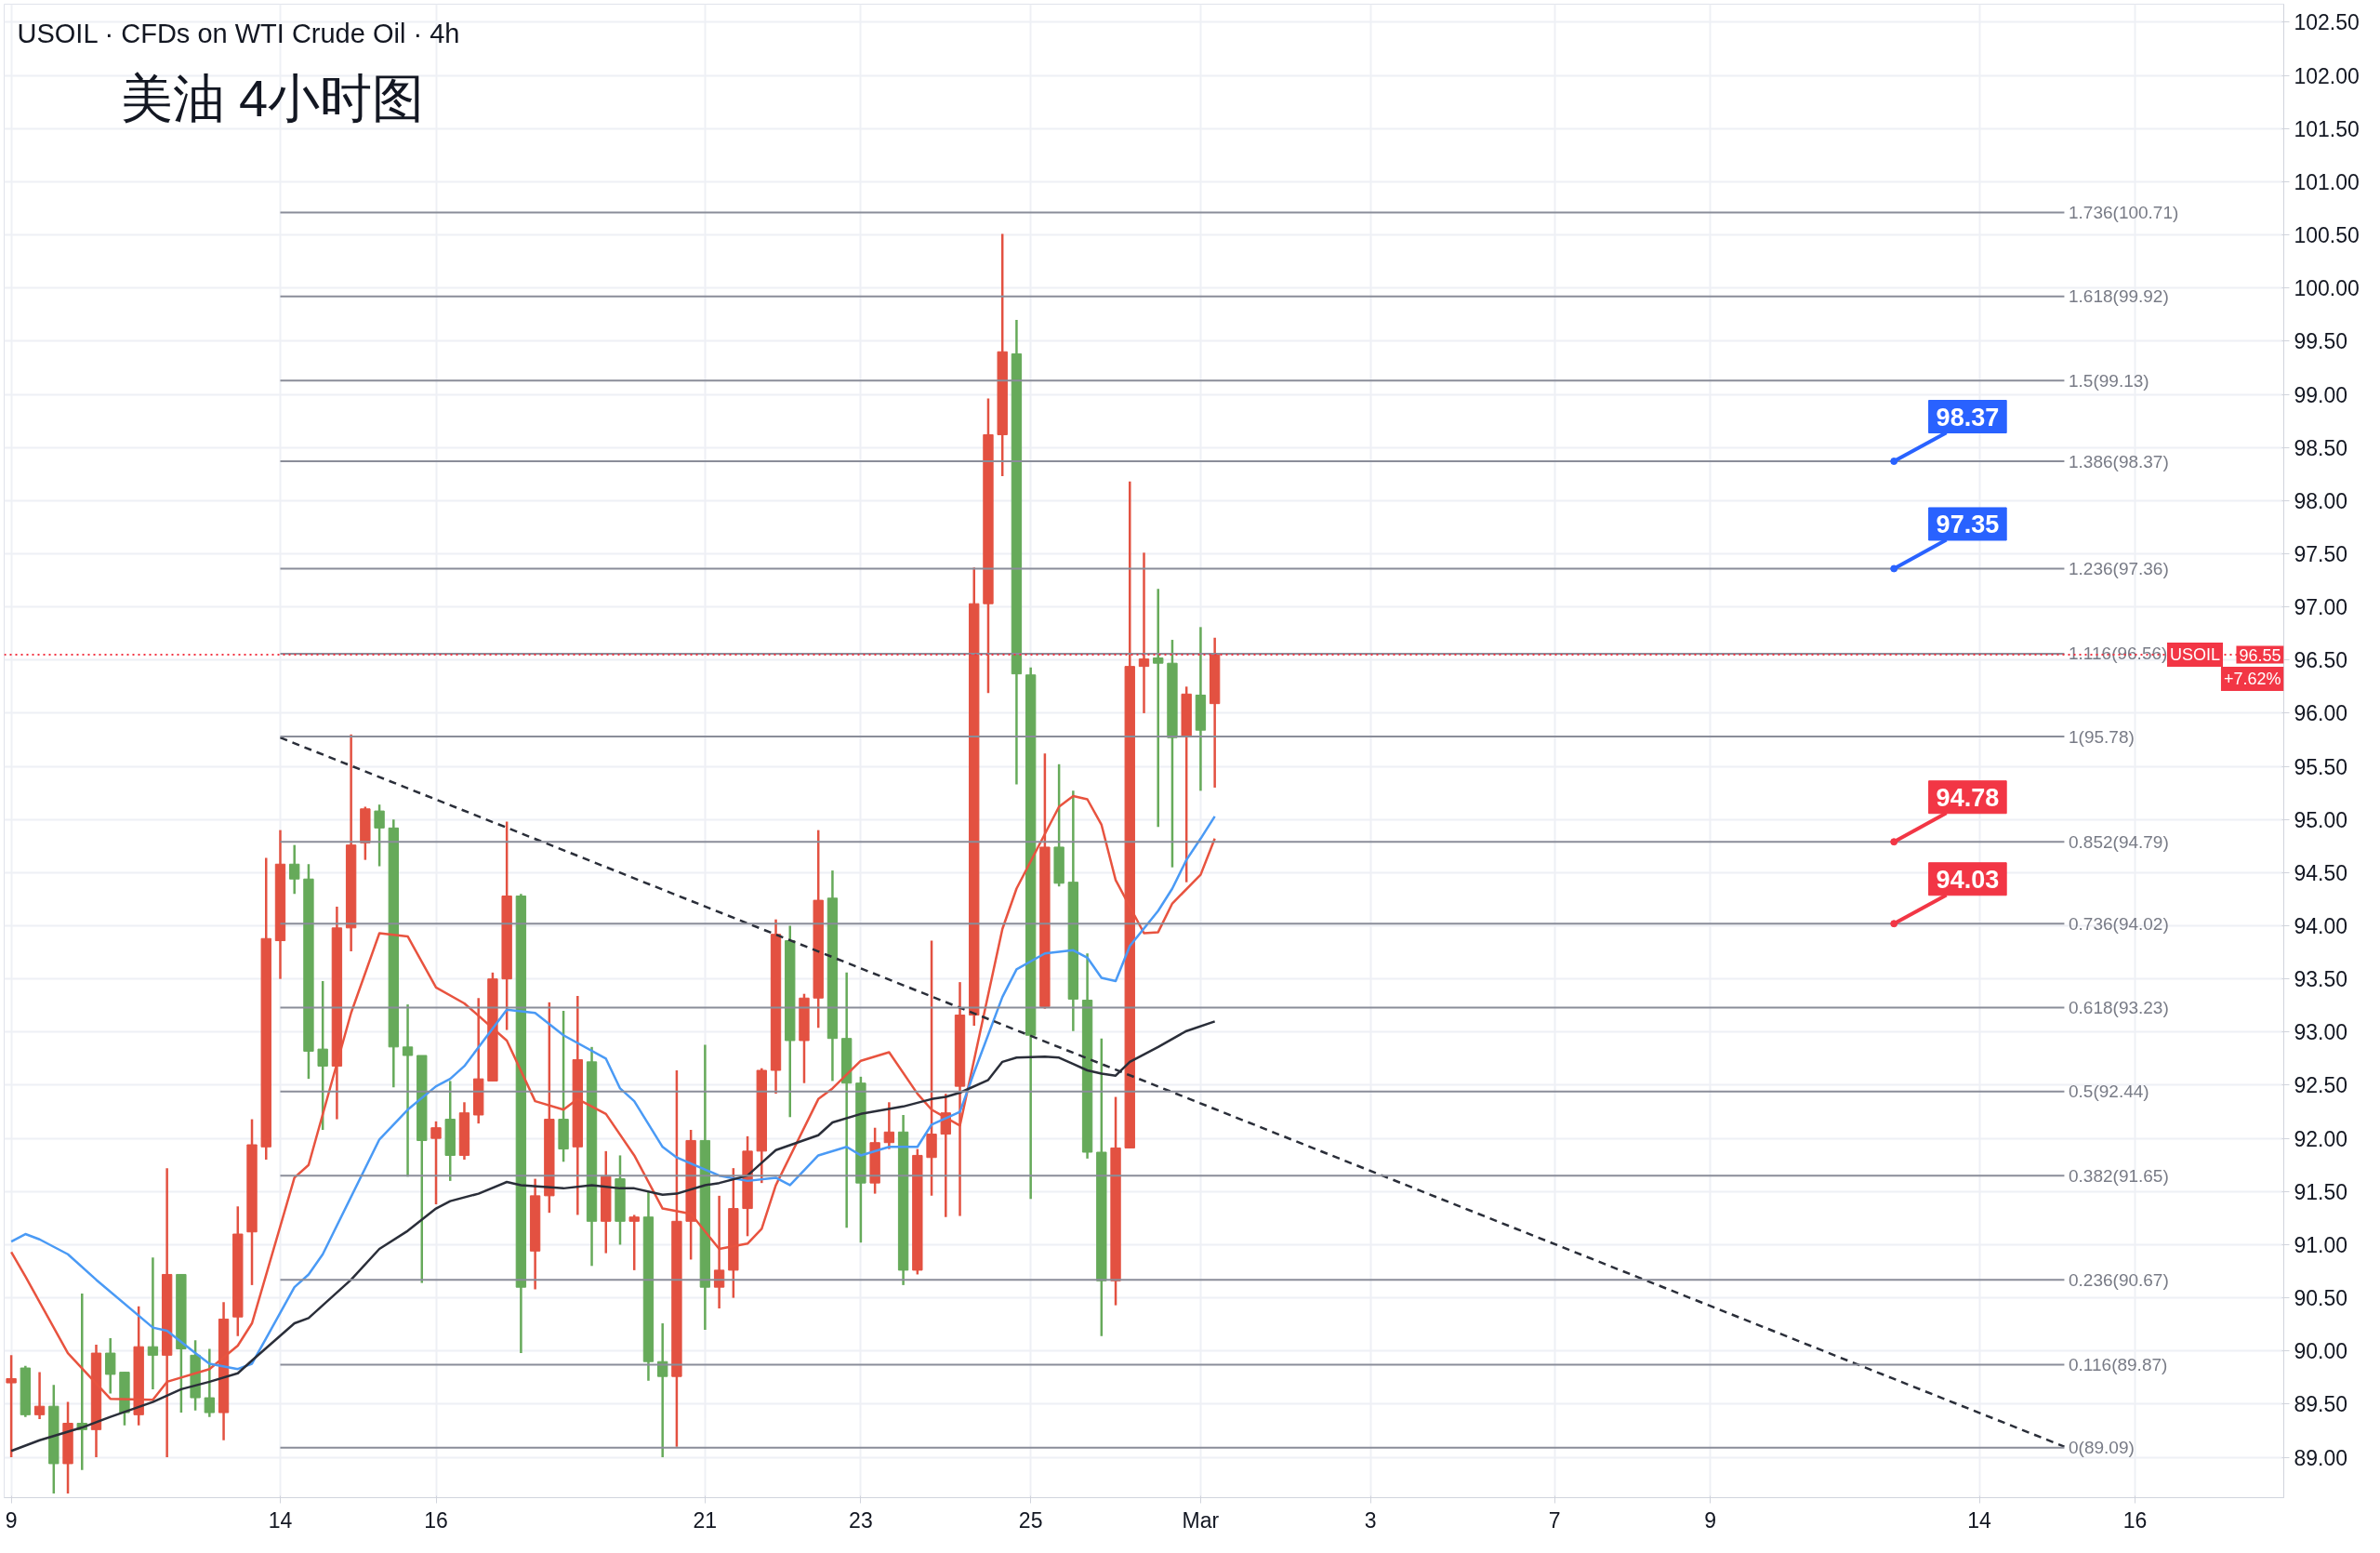 This screenshot has width=2380, height=1553. Describe the element at coordinates (2118, 654) in the screenshot. I see `ref-line-label: 1.116(96.56)` at that location.